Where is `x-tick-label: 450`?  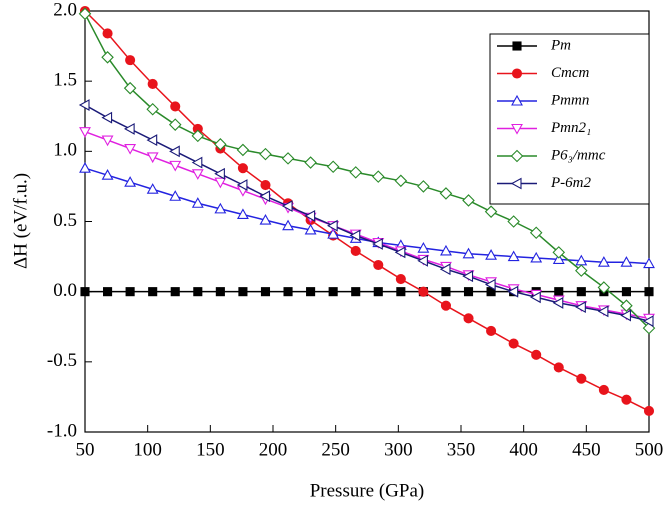
x-tick-label: 450 is located at coordinates (586, 449).